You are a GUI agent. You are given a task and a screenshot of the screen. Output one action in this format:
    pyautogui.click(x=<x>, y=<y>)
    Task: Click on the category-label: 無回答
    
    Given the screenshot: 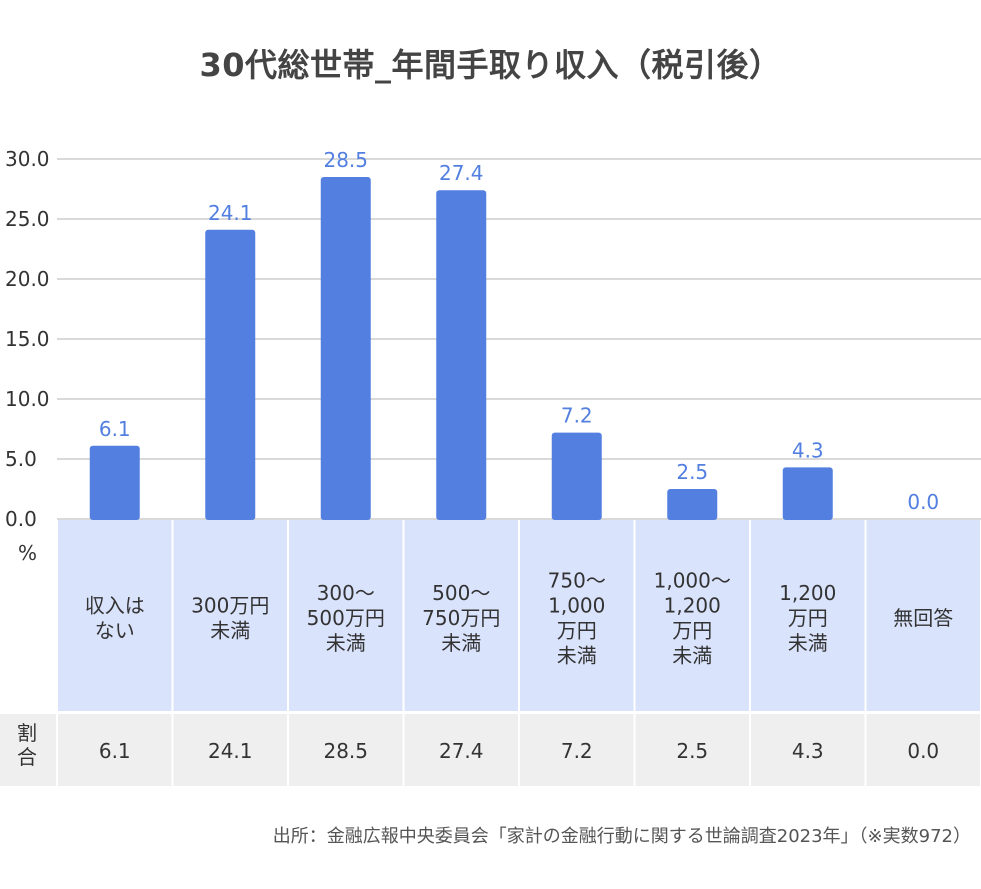 What is the action you would take?
    pyautogui.click(x=923, y=618)
    